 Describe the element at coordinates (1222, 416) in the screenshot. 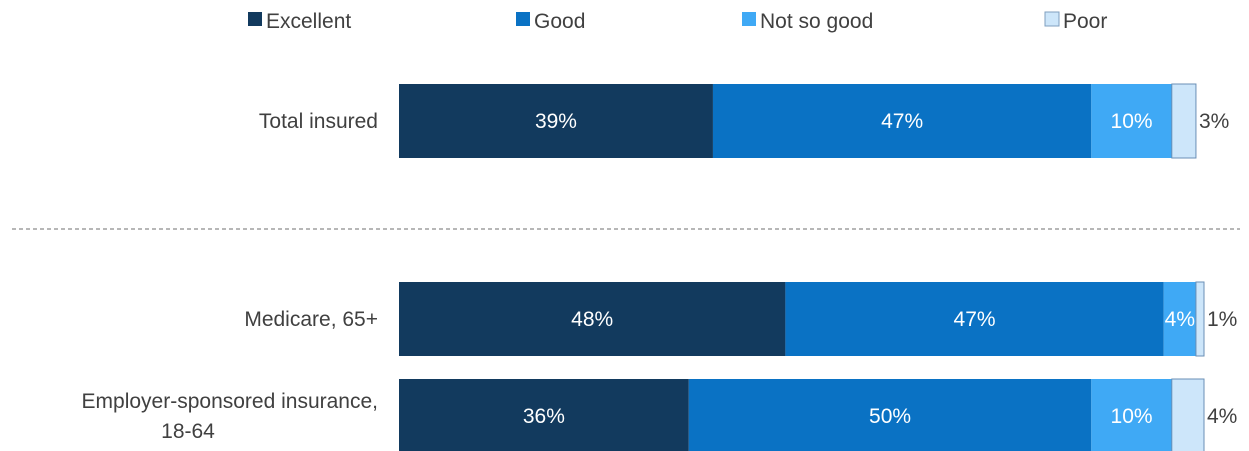

I see `data-label-poor-2: 4%` at that location.